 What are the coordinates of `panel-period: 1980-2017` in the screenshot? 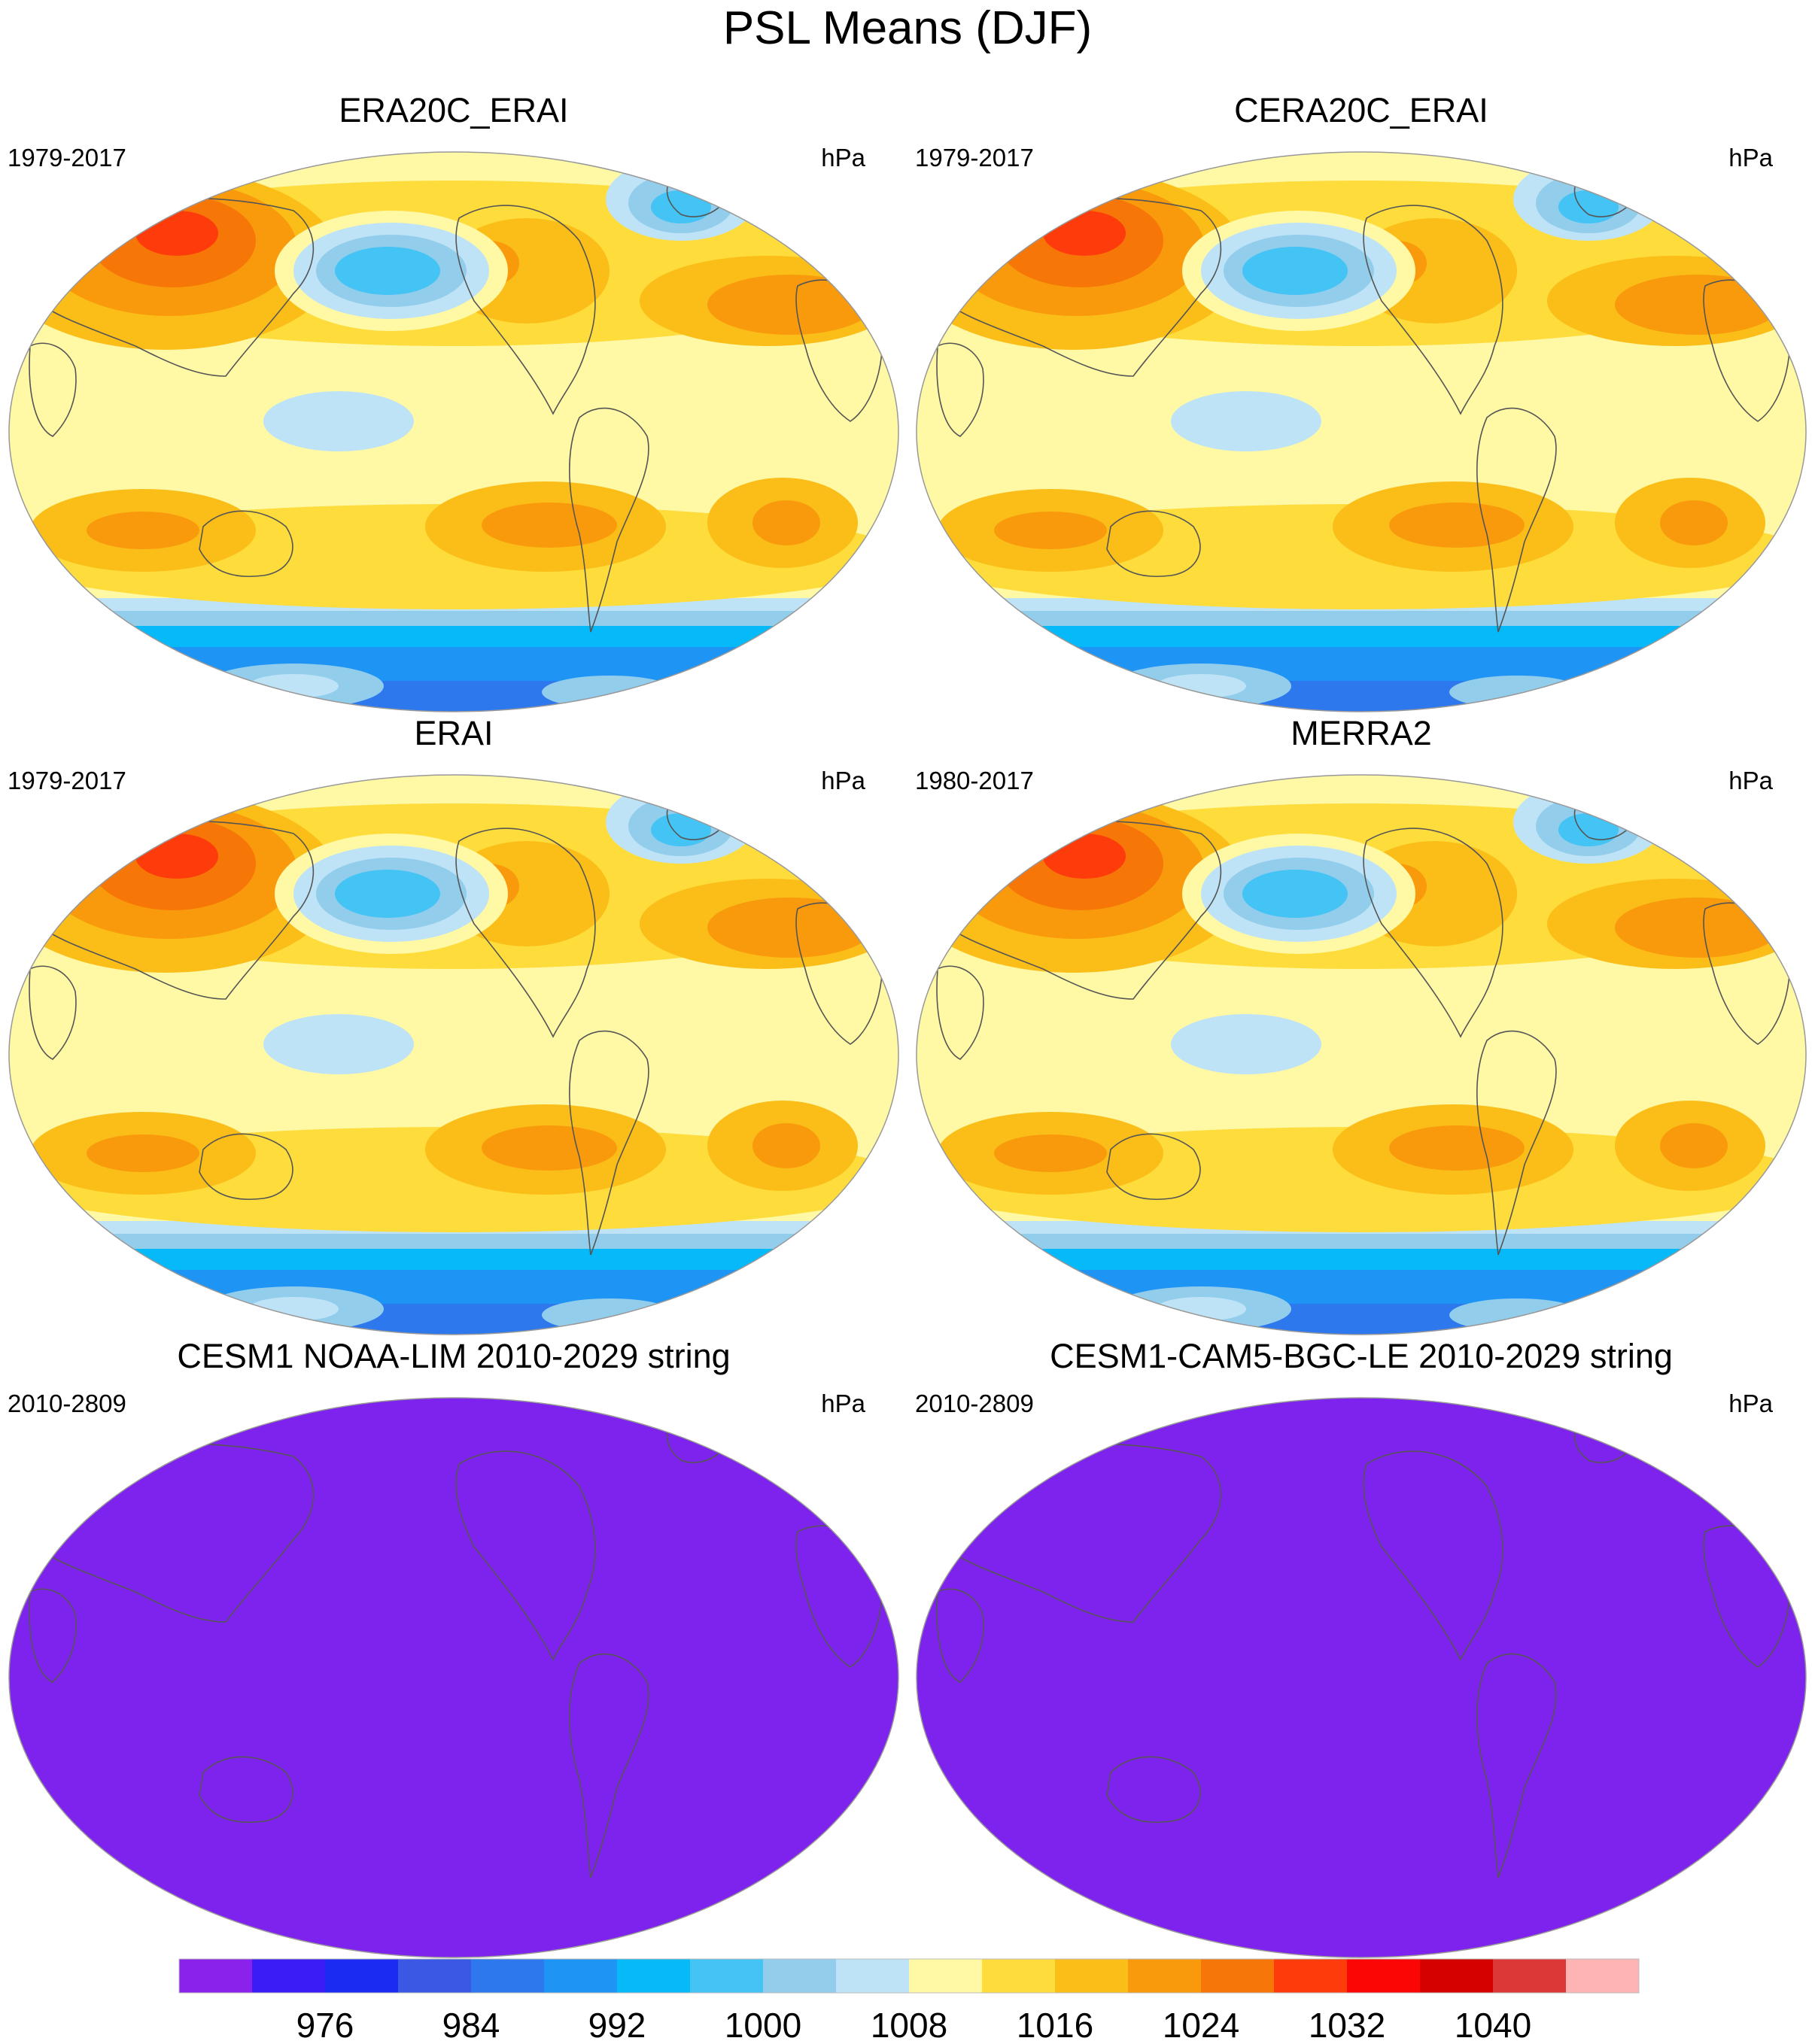 It's located at (975, 780).